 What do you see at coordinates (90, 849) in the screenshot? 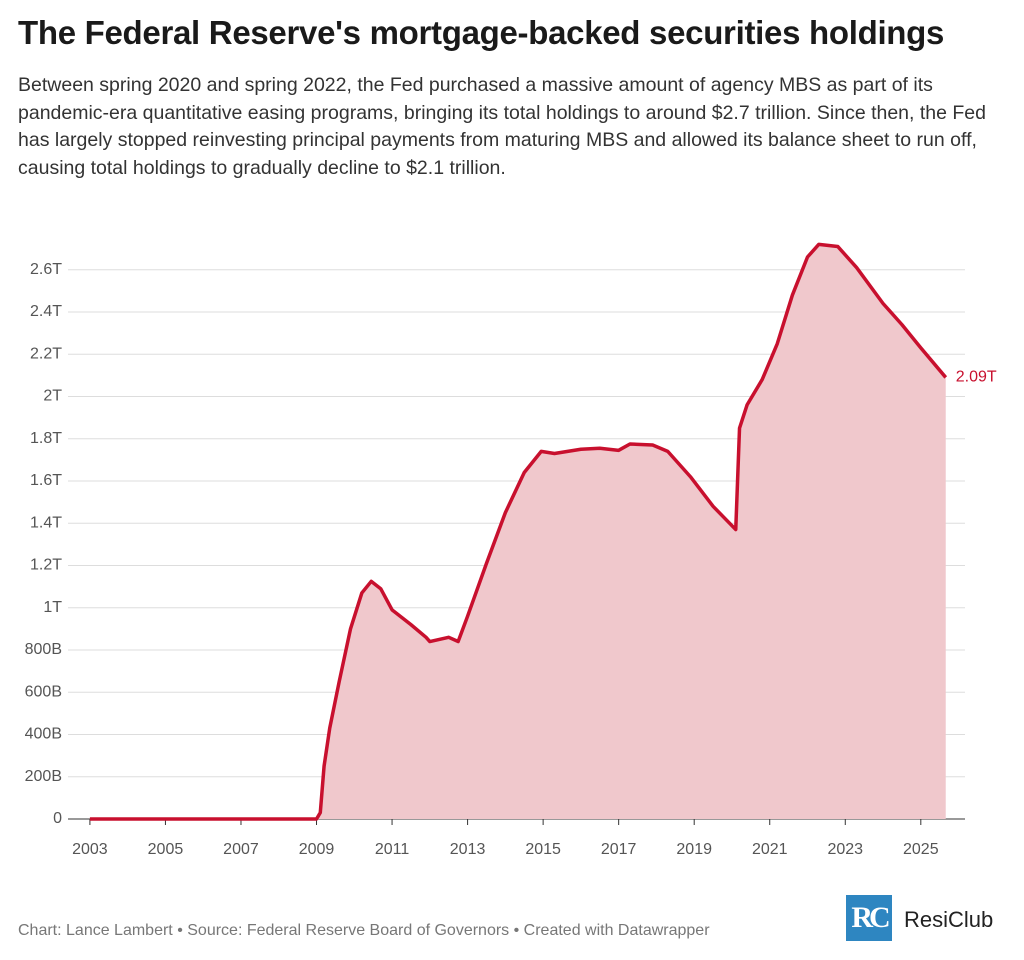
I see `x-tick-label: 2003` at bounding box center [90, 849].